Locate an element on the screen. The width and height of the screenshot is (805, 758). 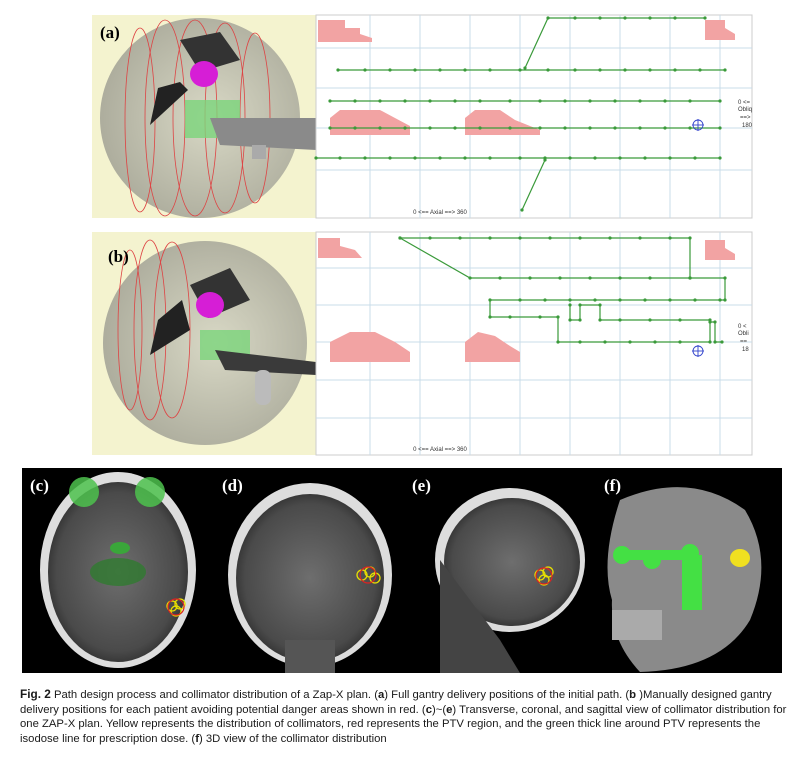
caption-text: )~( is located at coordinates (439, 709).